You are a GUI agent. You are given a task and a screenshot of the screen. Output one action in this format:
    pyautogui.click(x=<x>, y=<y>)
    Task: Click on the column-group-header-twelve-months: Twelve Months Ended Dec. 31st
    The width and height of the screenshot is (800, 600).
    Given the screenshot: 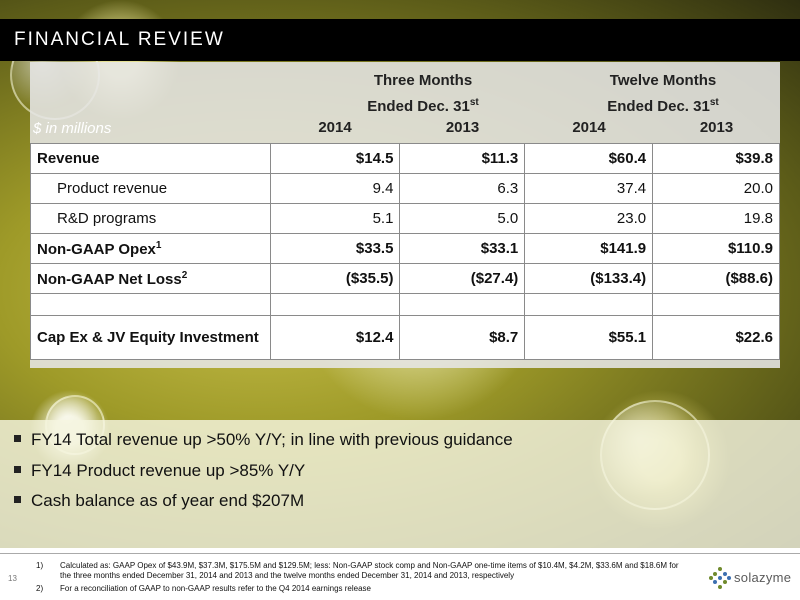 What is the action you would take?
    pyautogui.click(x=663, y=93)
    